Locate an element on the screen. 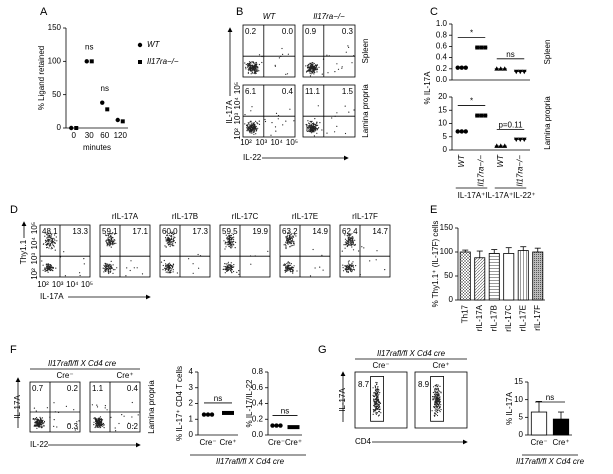  marker is located at coordinates (477, 47).